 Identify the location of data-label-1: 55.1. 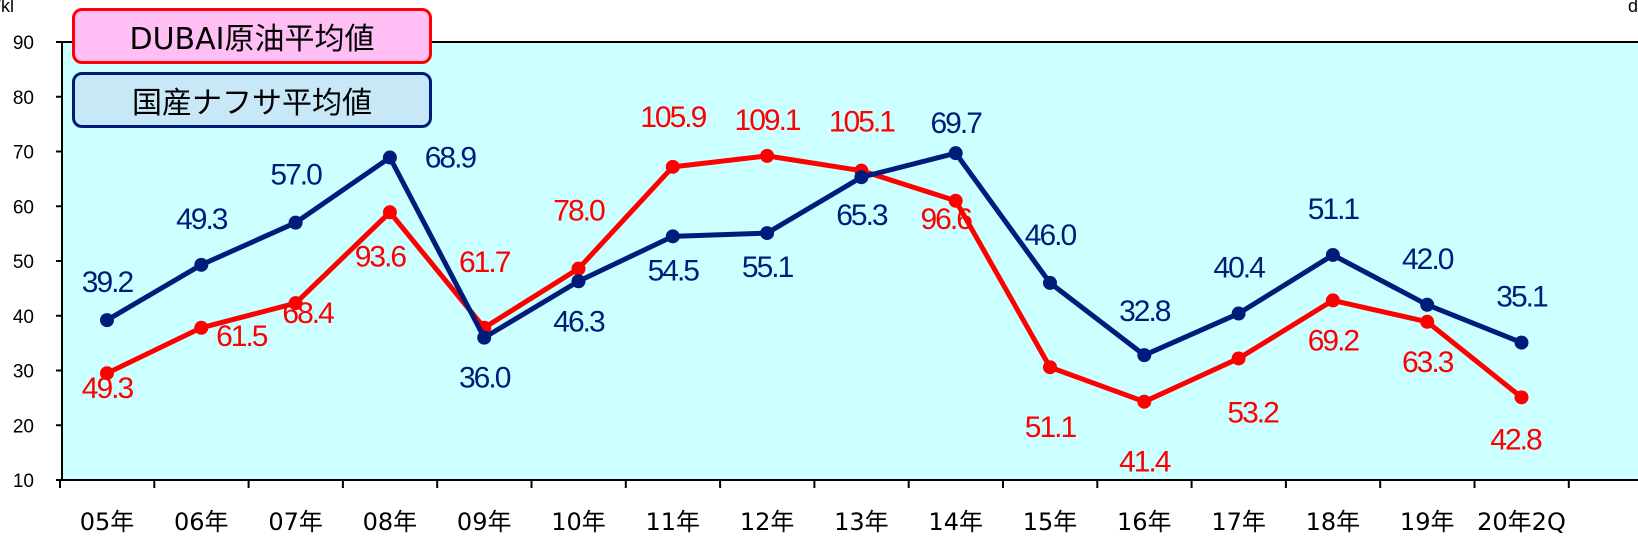
(768, 267).